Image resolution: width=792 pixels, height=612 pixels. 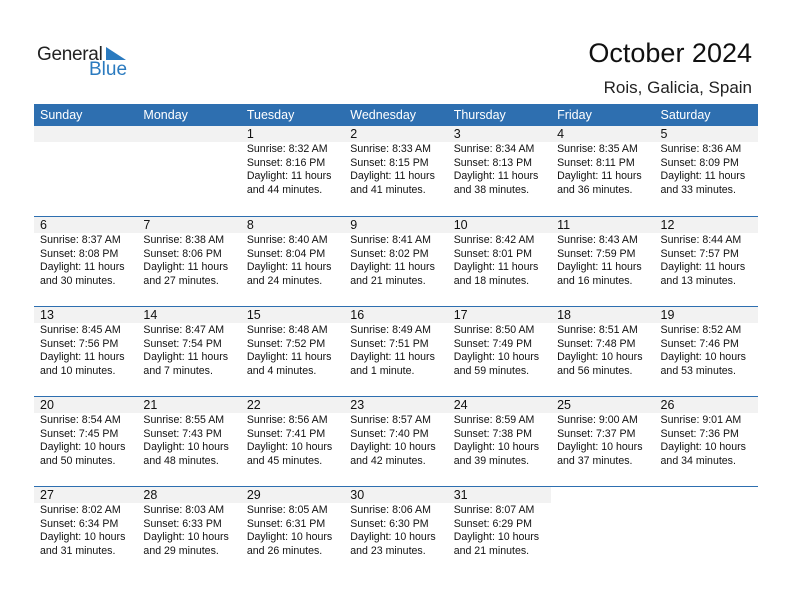 I want to click on sunrise-text: Sunrise: 9:00 AM, so click(x=597, y=420).